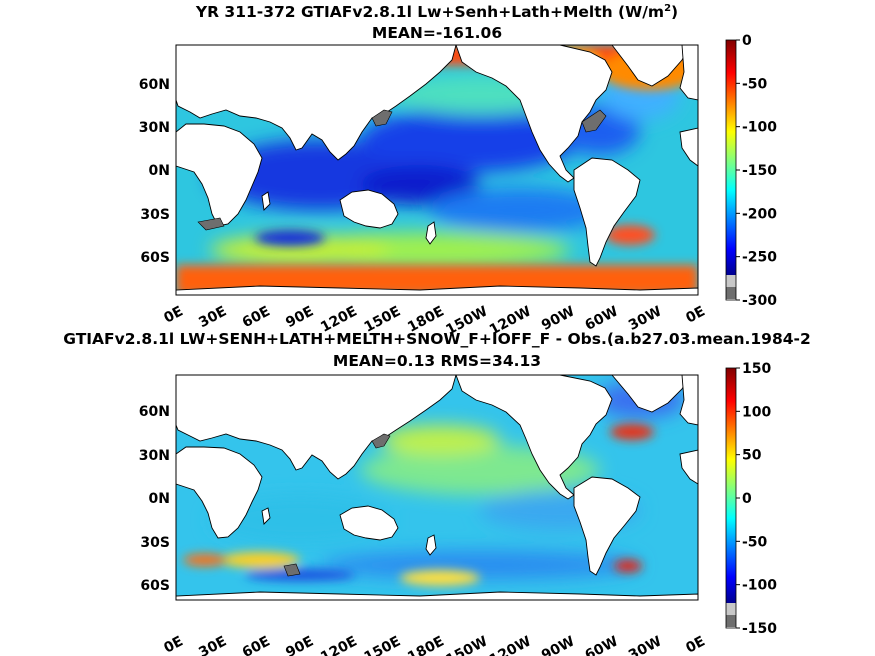 This screenshot has width=875, height=656. What do you see at coordinates (558, 644) in the screenshot?
I see `xtick-label: 90W` at bounding box center [558, 644].